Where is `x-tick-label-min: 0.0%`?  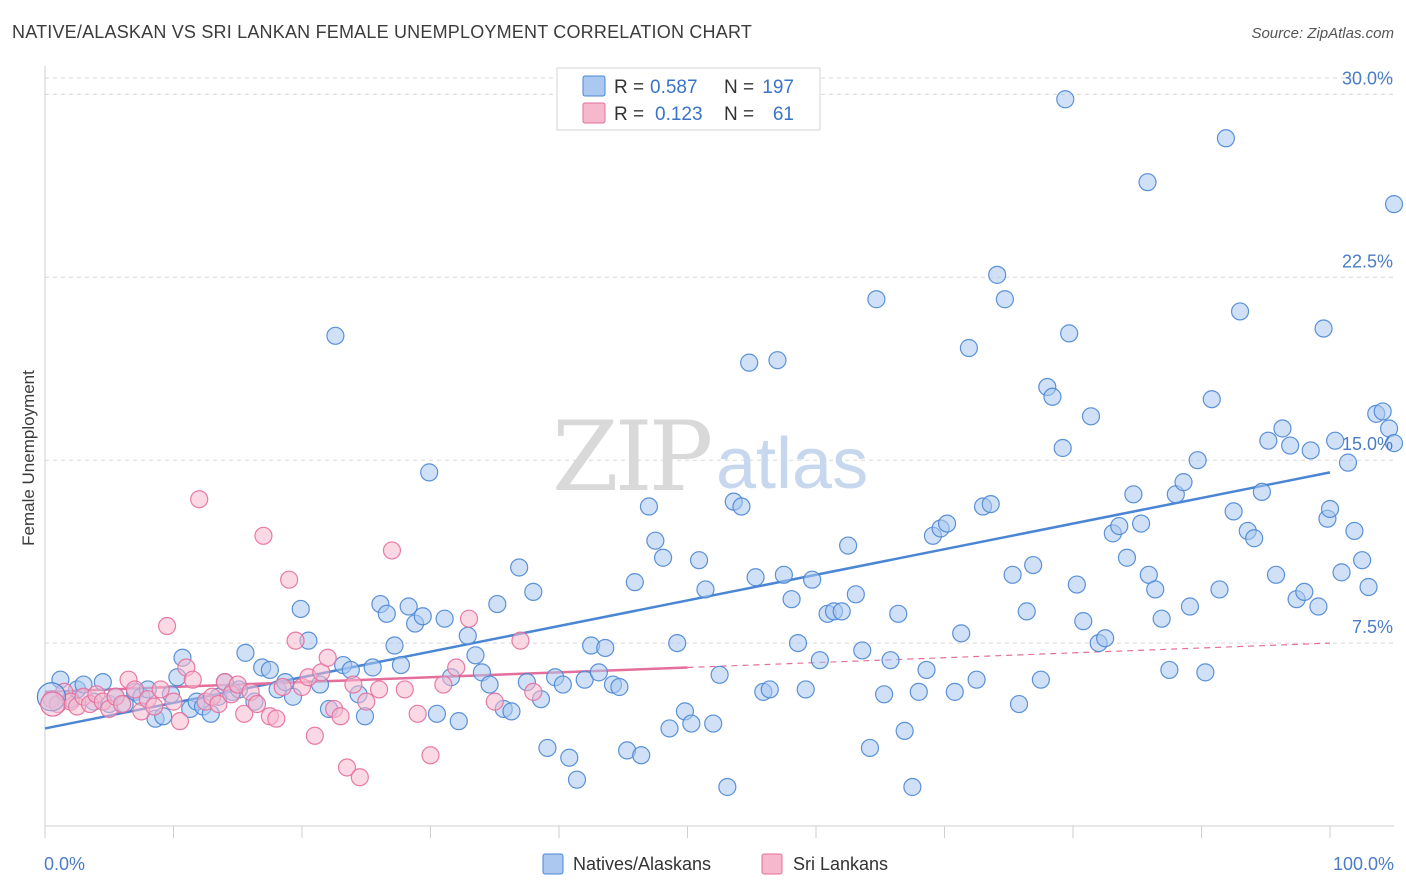
x-tick-label-min: 0.0% is located at coordinates (64, 864).